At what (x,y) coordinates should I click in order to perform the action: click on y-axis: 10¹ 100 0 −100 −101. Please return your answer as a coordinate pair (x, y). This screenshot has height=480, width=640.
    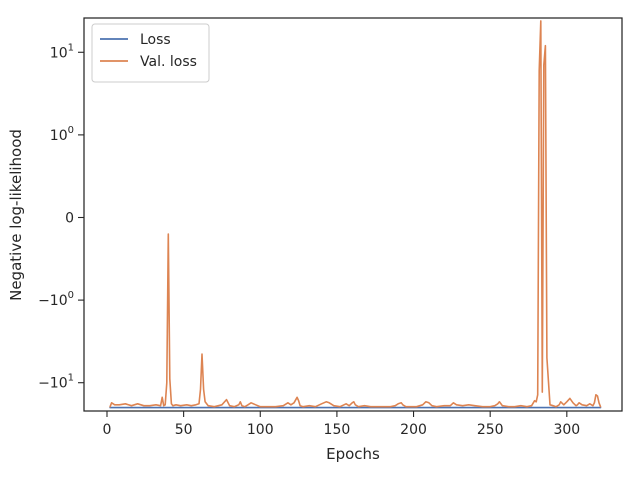
    Looking at the image, I should click on (61, 217).